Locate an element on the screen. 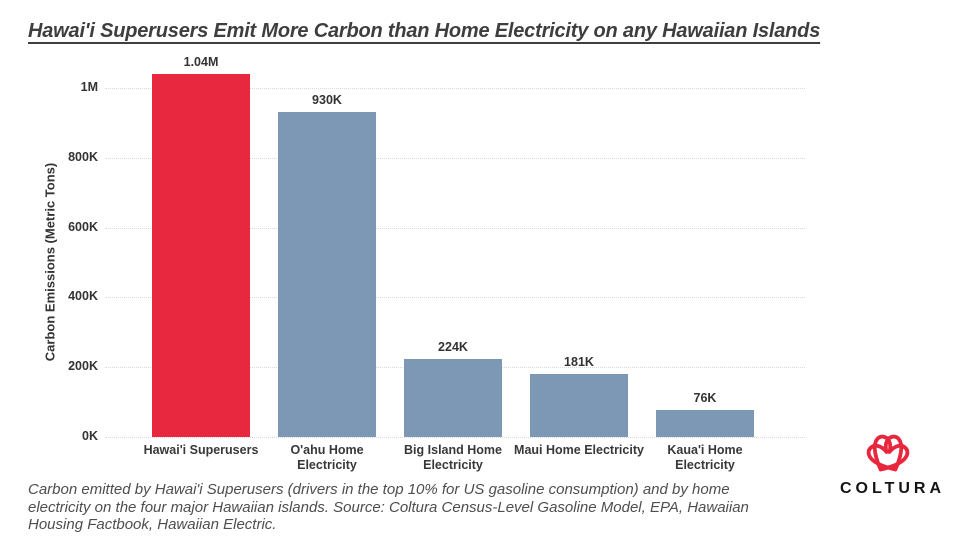 The image size is (960, 540). bar-o-ahu-home-electricity is located at coordinates (327, 274).